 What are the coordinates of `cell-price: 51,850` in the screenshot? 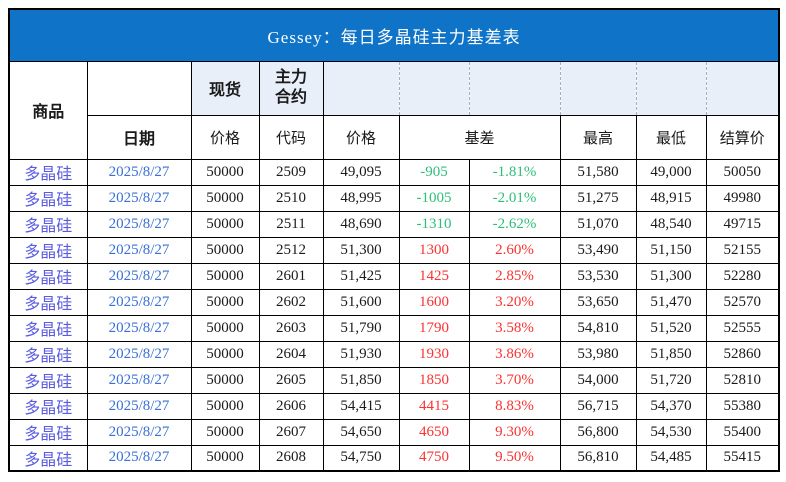 It's located at (361, 380).